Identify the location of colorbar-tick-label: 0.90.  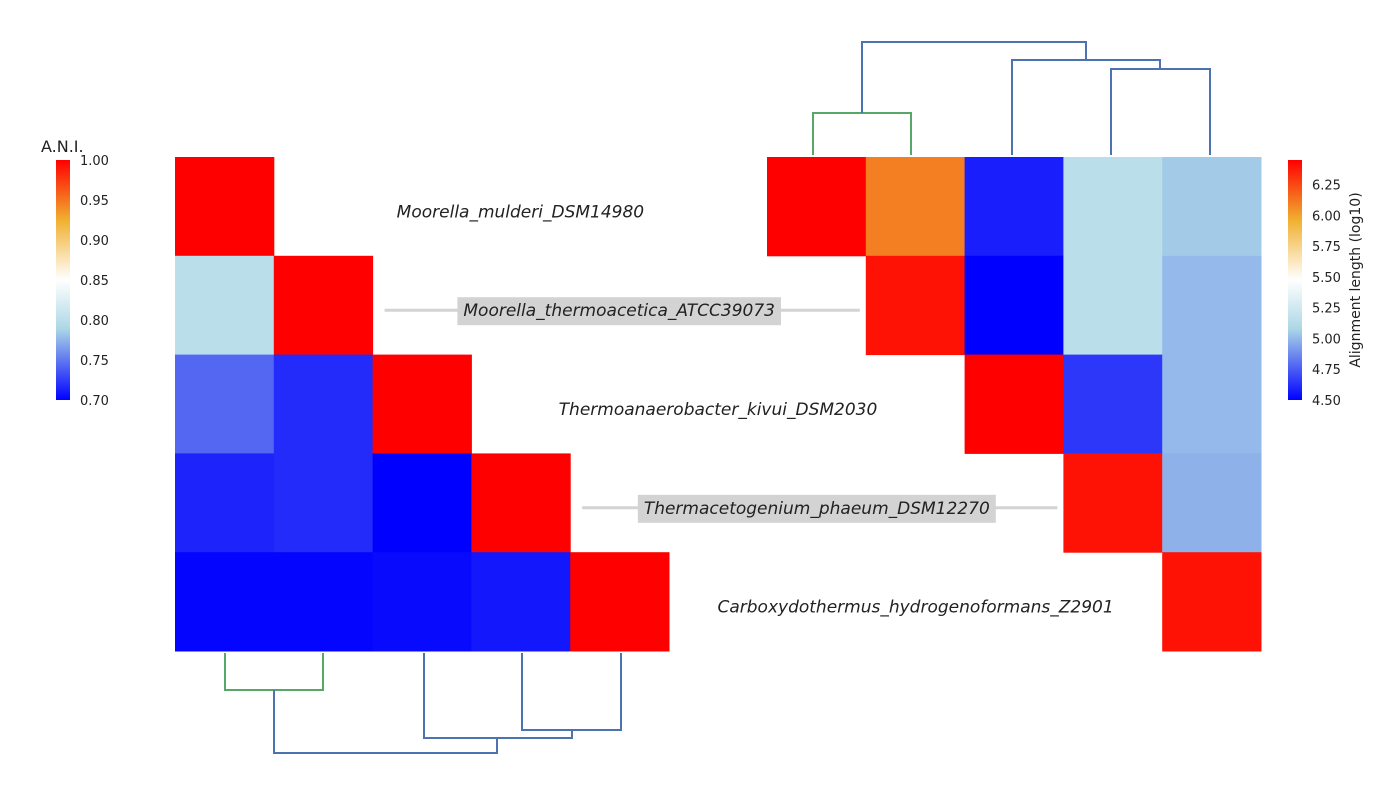
(94, 241).